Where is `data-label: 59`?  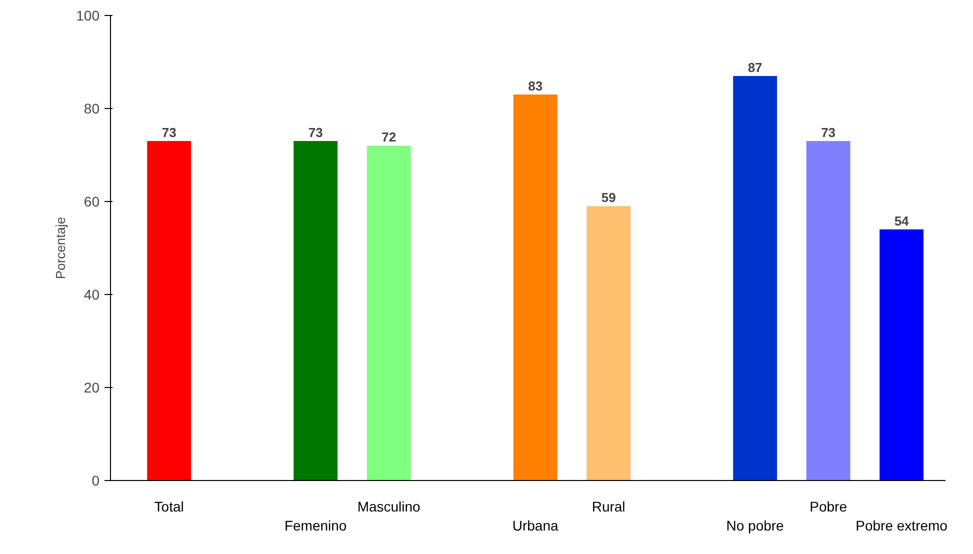 data-label: 59 is located at coordinates (608, 198).